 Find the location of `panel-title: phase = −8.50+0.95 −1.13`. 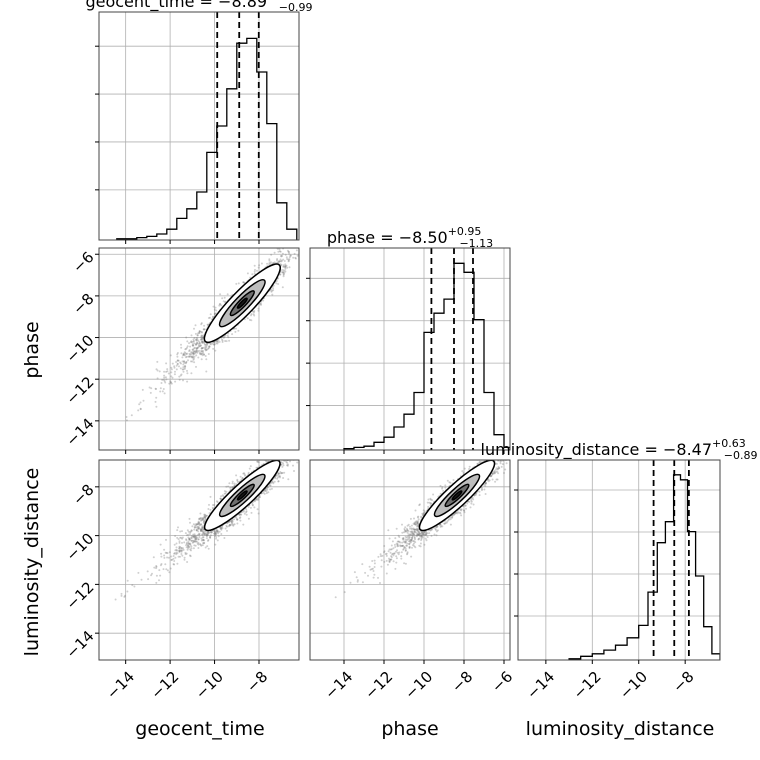

panel-title: phase = −8.50+0.95 −1.13 is located at coordinates (410, 237).